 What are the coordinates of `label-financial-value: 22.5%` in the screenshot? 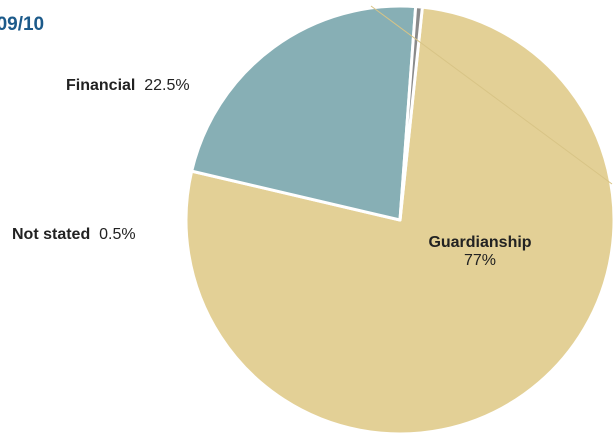 It's located at (167, 85).